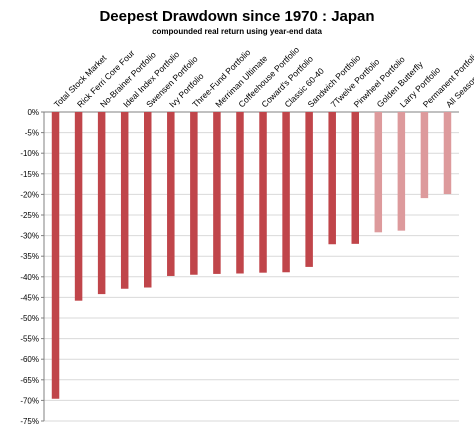  What do you see at coordinates (29, 194) in the screenshot?
I see `y-tick-label: -20%` at bounding box center [29, 194].